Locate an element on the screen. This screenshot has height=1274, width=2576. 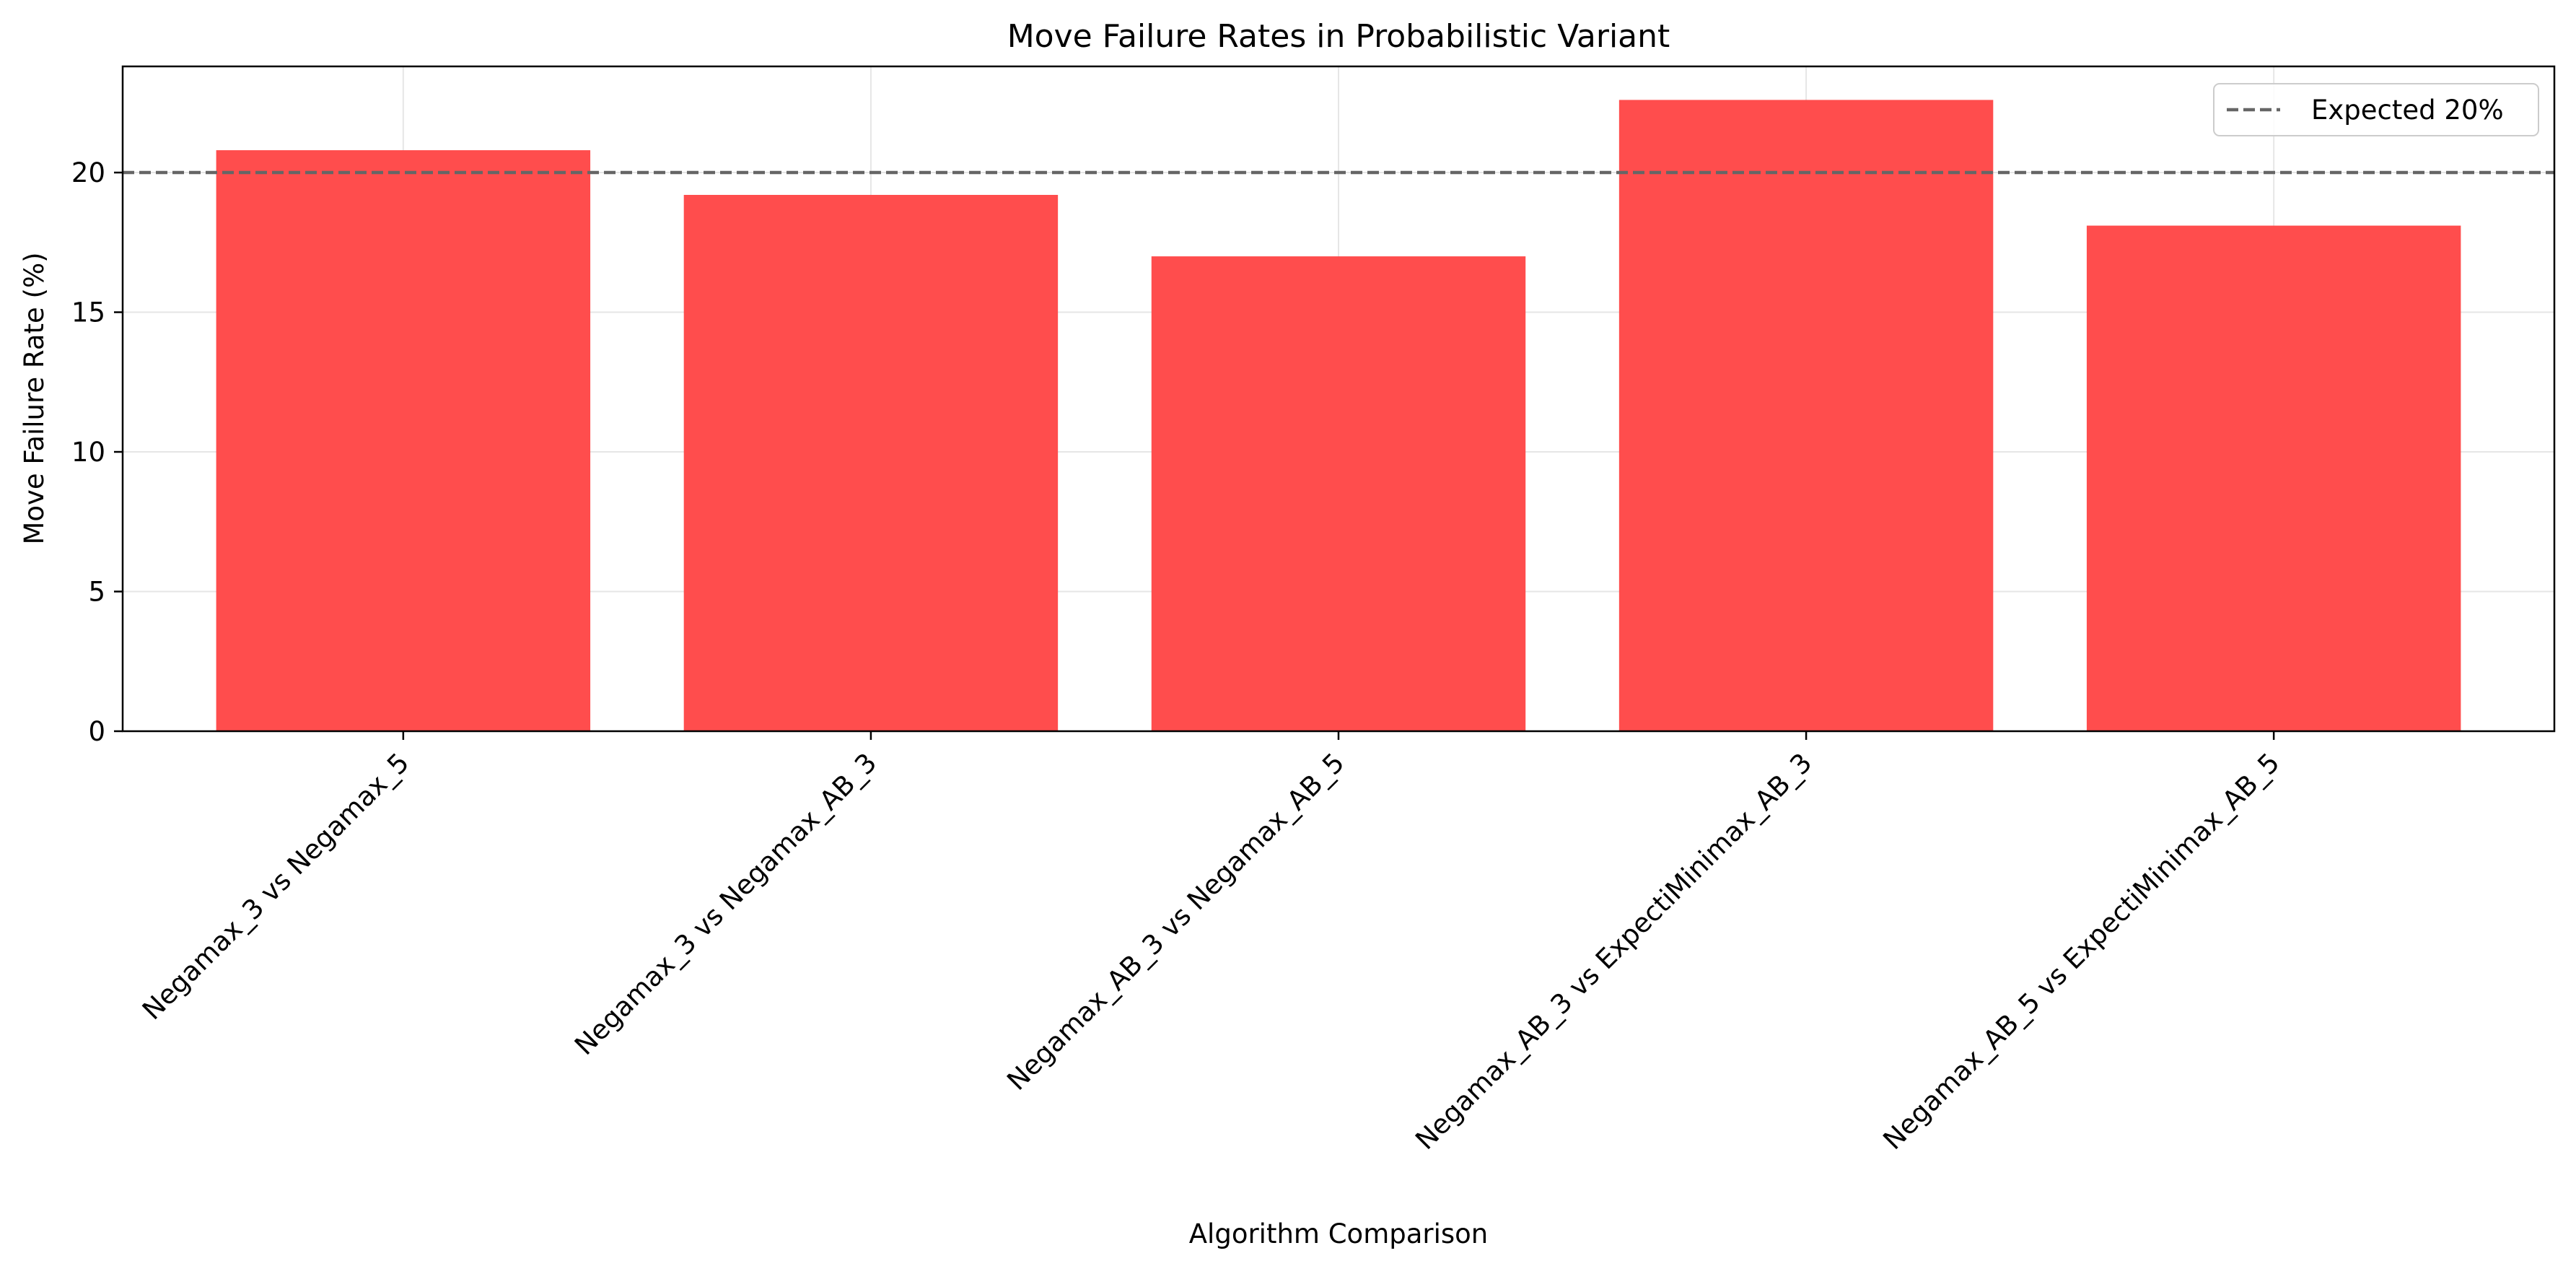
x-tick-label: Negamax_AB_3 vs Negamax_AB_5 is located at coordinates (1175, 922).